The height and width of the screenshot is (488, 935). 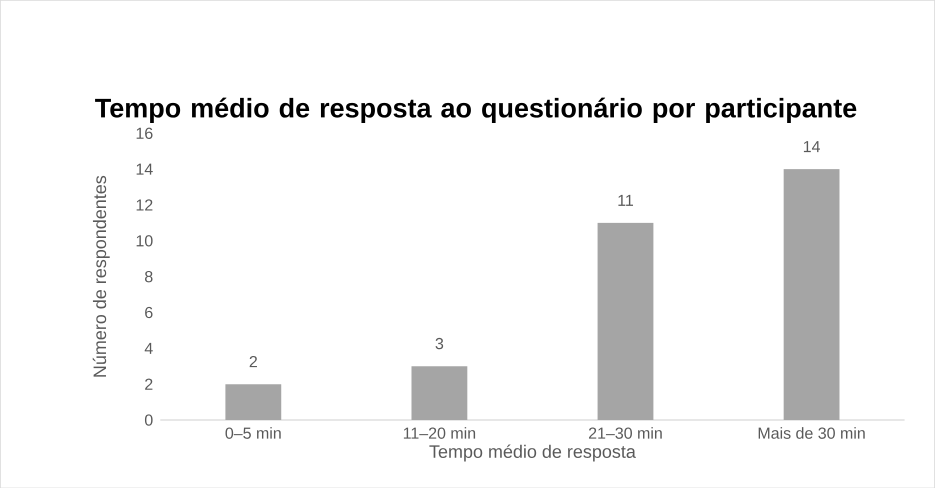 What do you see at coordinates (811, 432) in the screenshot?
I see `x-tick-label: Mais de 30 min` at bounding box center [811, 432].